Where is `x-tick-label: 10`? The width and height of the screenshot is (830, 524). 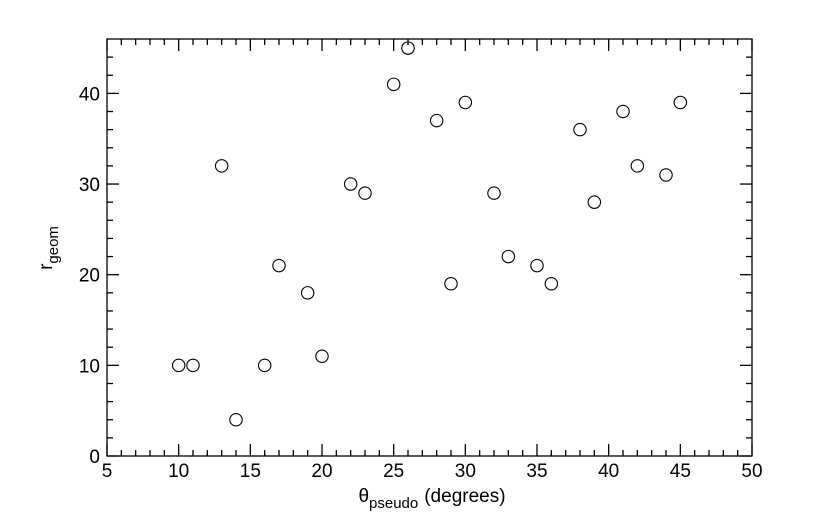
x-tick-label: 10 is located at coordinates (178, 471).